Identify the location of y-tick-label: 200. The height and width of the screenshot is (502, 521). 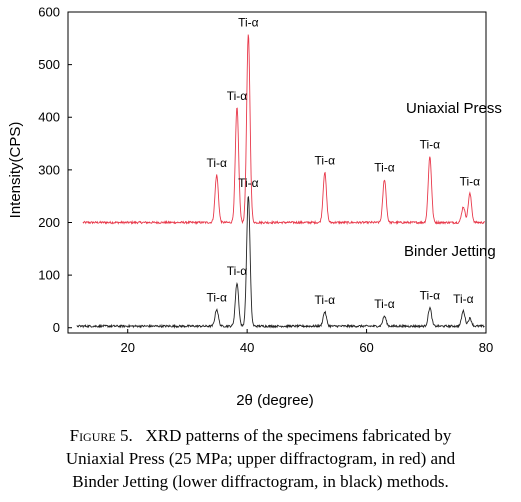
(49, 222).